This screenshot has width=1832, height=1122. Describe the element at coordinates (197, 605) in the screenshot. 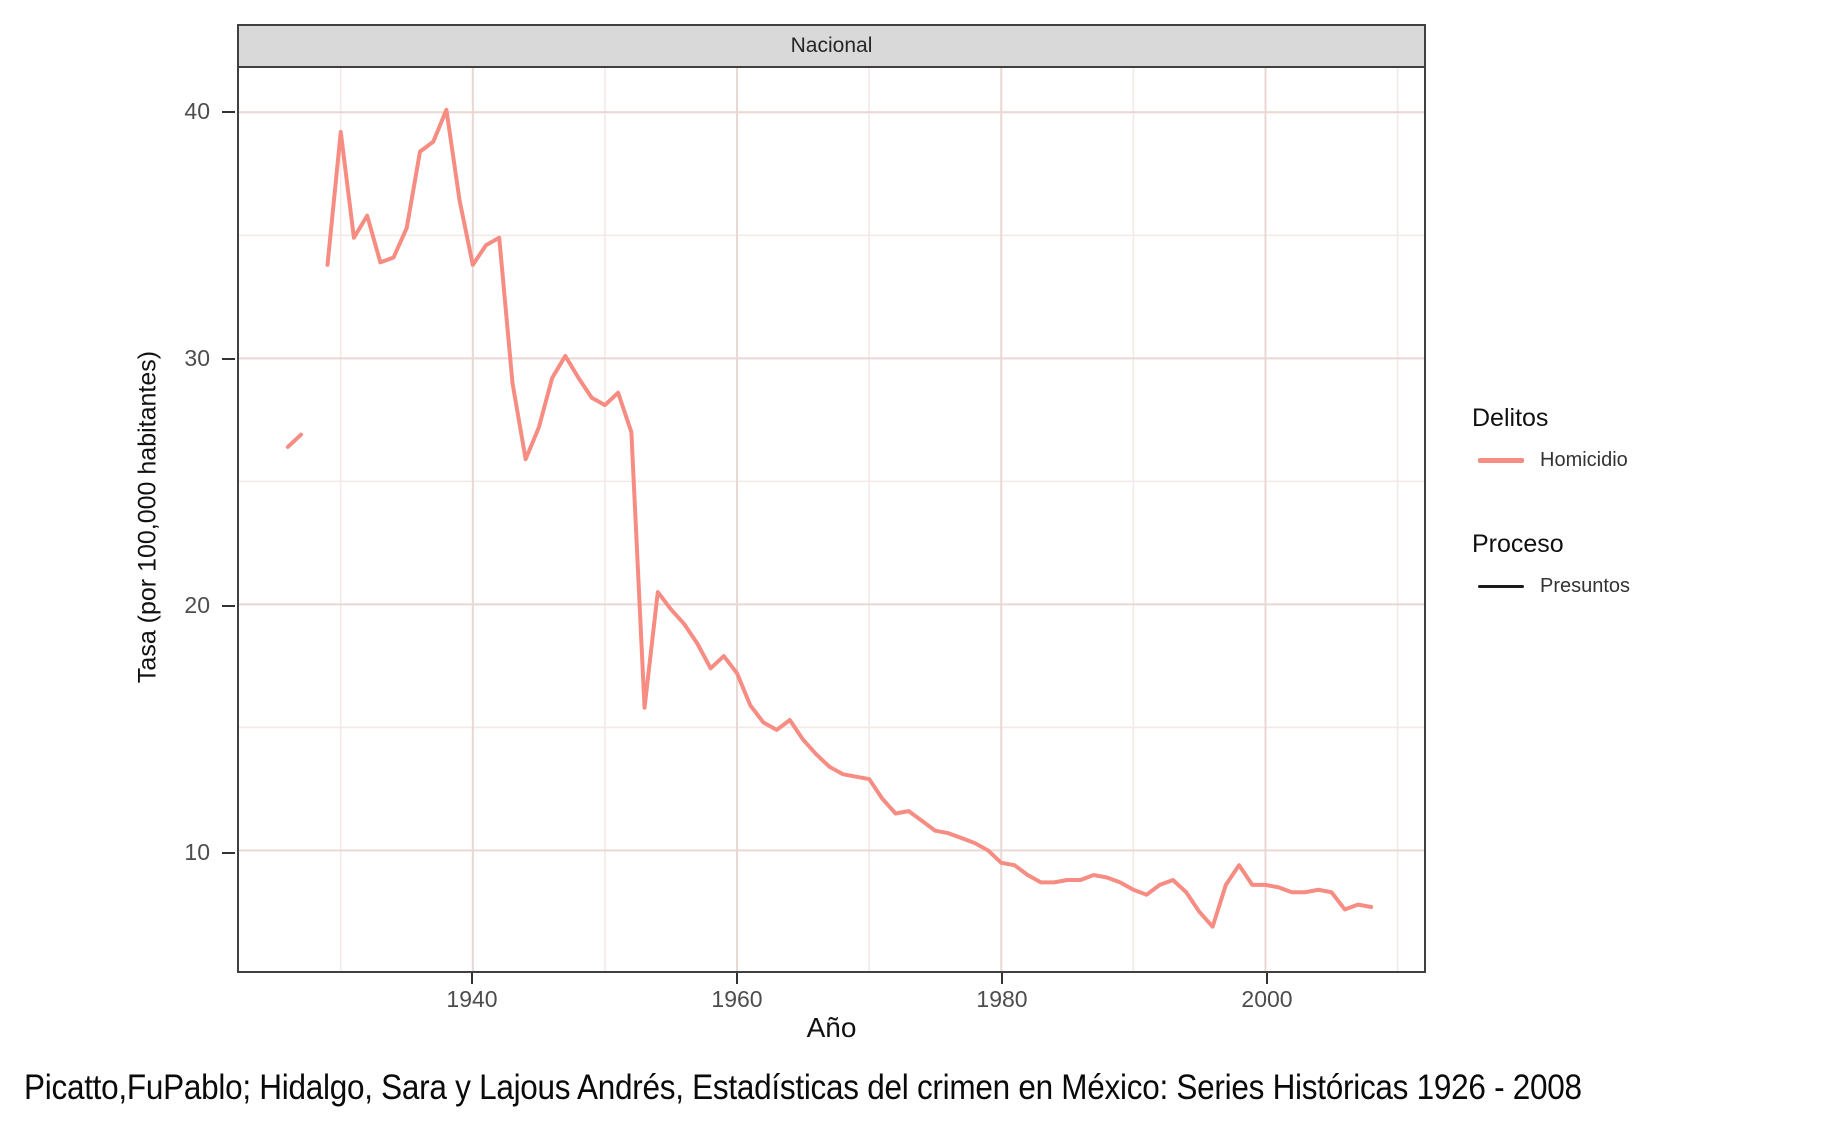

I see `y-tick-label-20: 20` at that location.